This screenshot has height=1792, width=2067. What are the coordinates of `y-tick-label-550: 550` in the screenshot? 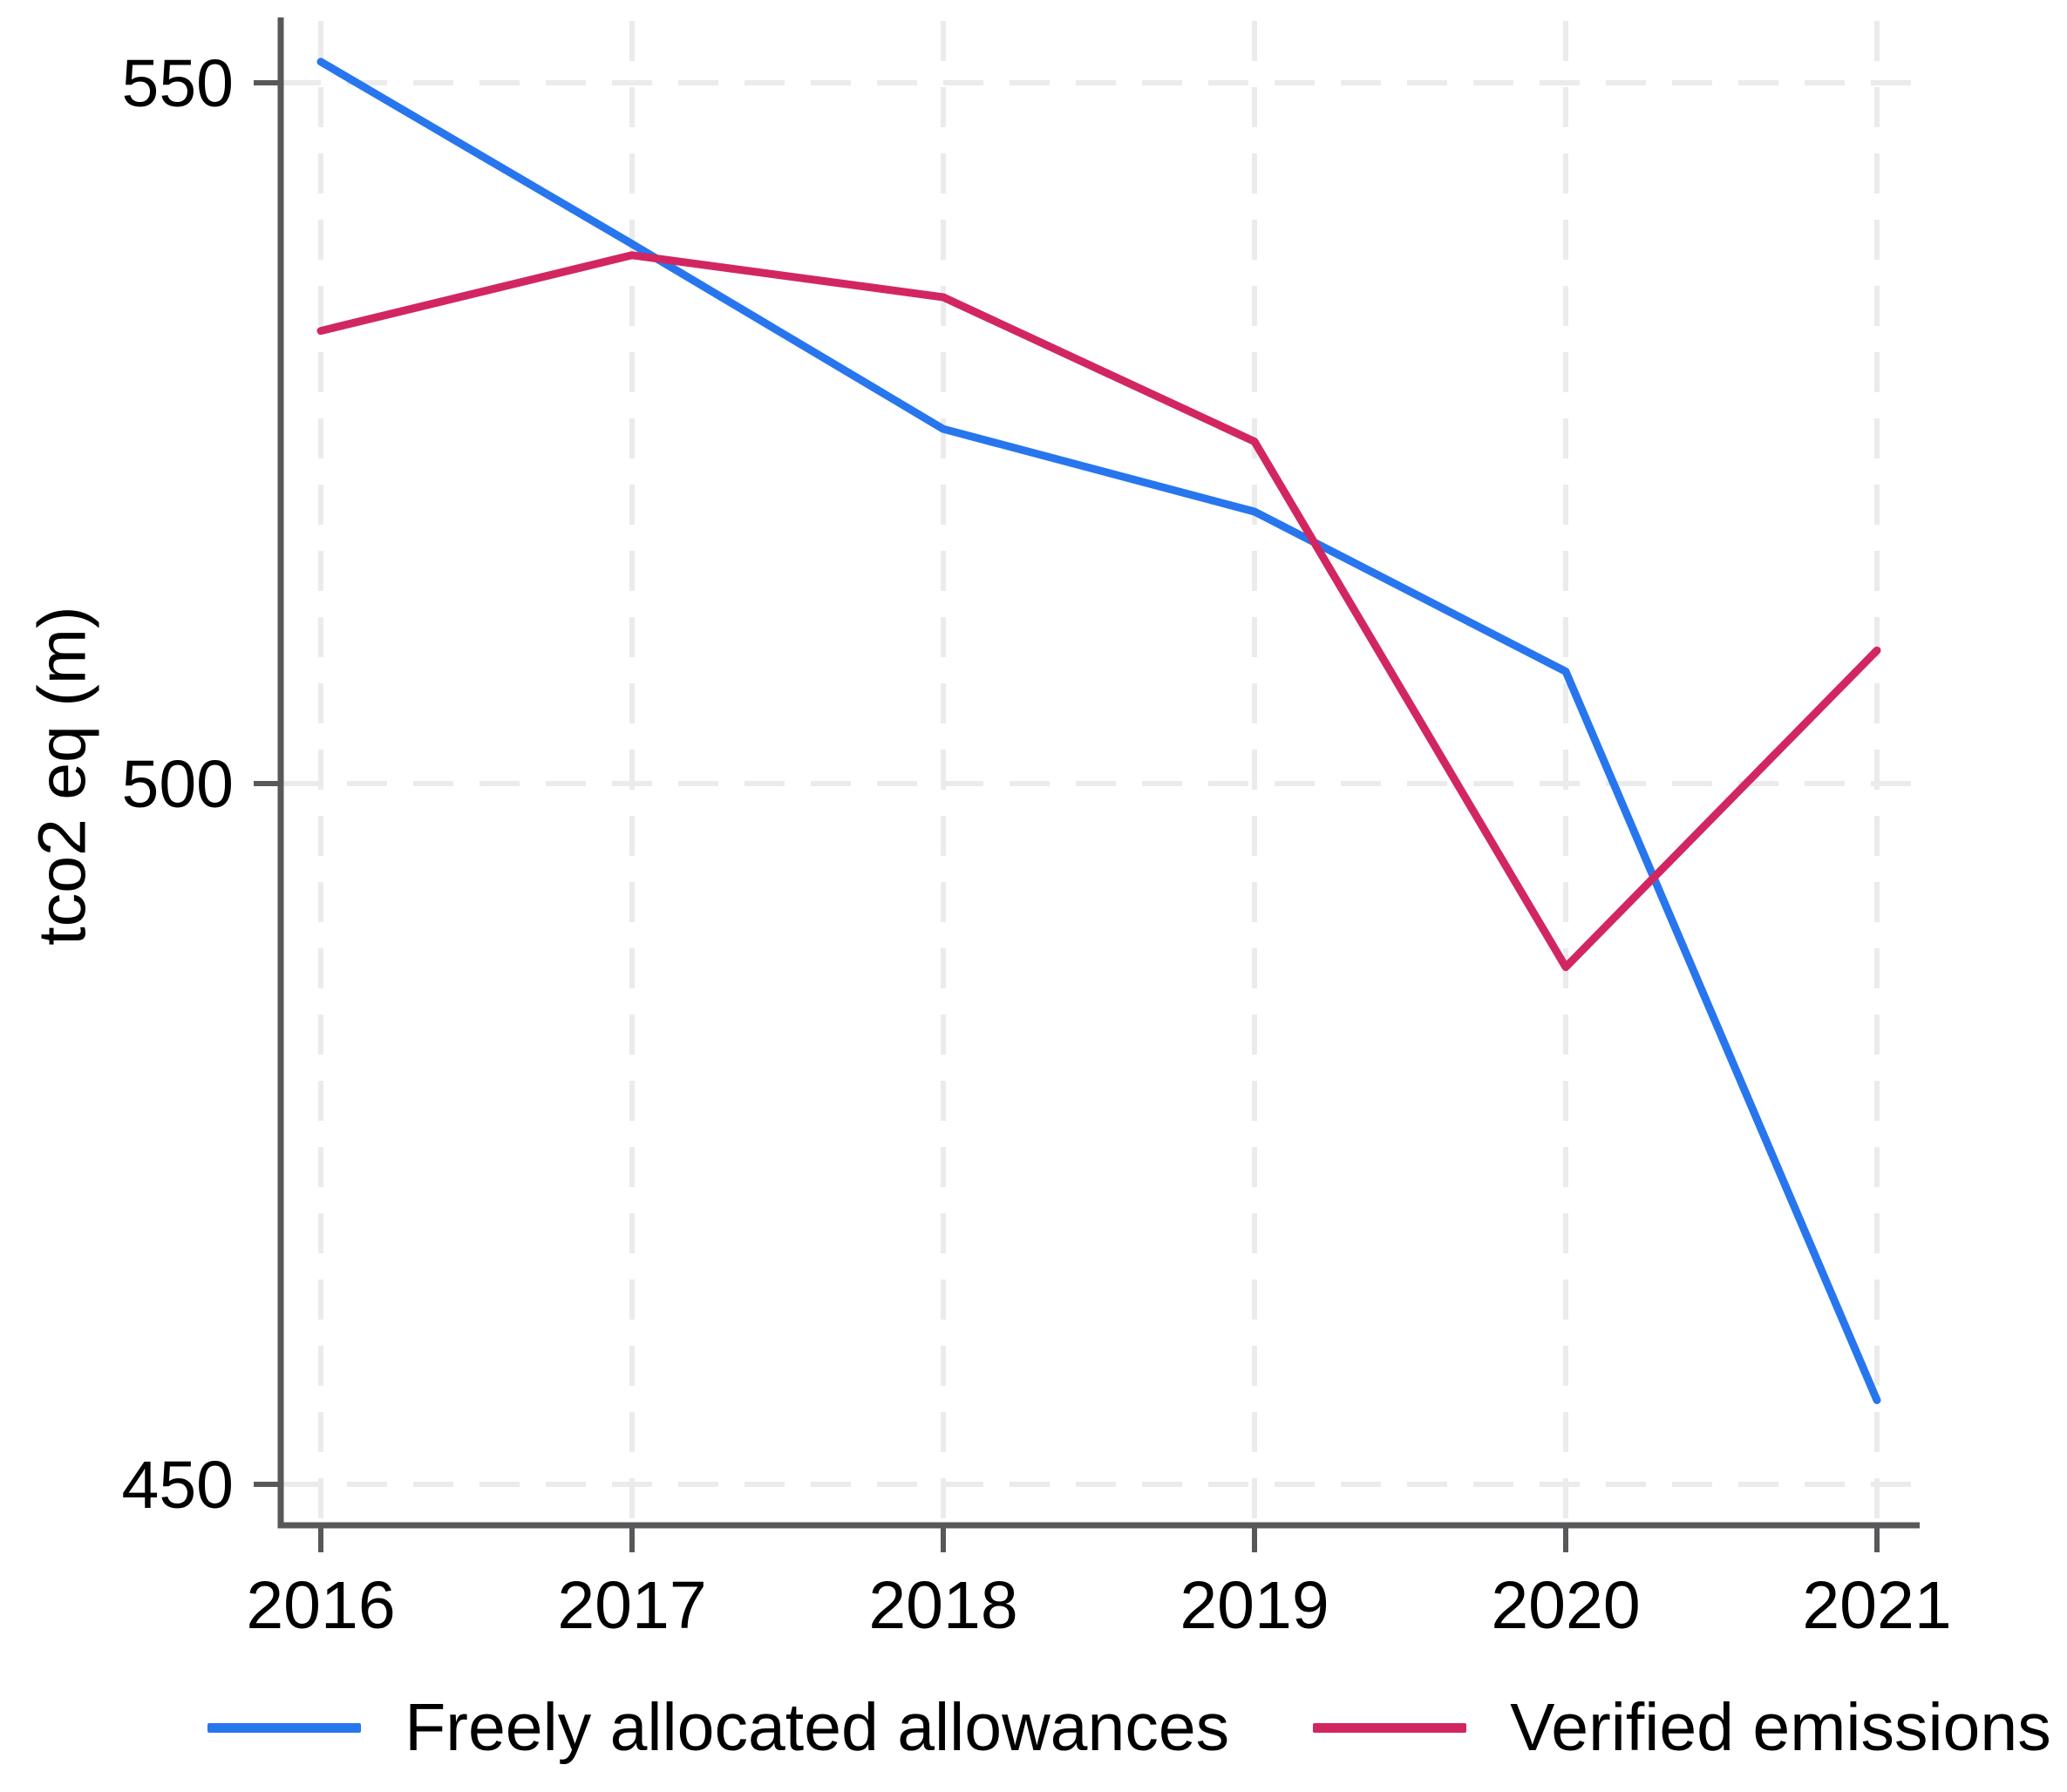 It's located at (178, 83).